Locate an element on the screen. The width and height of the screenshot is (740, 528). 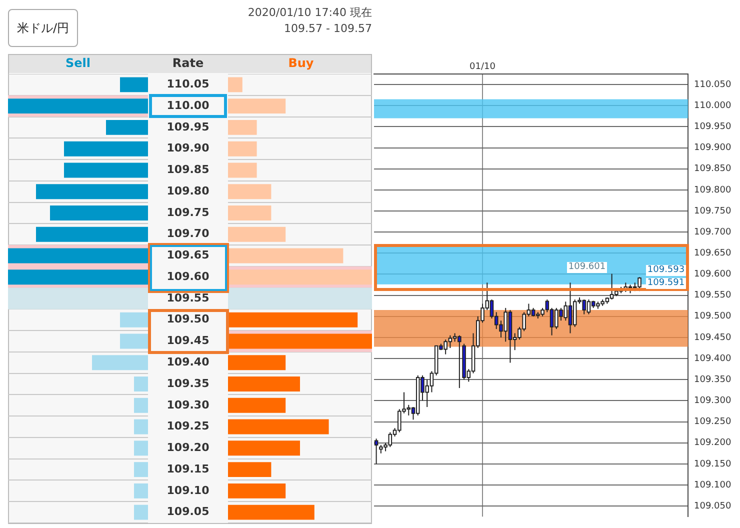
y-tick-label: 109.500 is located at coordinates (713, 317).